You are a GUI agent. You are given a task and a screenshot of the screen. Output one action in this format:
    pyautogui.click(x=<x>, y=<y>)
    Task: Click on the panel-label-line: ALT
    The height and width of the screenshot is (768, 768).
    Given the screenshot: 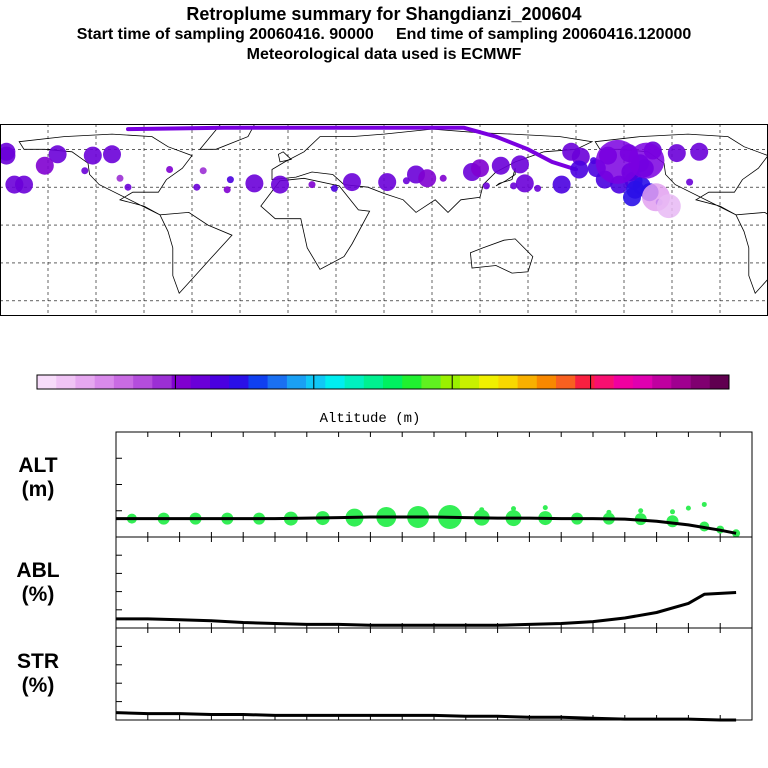 What is the action you would take?
    pyautogui.click(x=37, y=465)
    